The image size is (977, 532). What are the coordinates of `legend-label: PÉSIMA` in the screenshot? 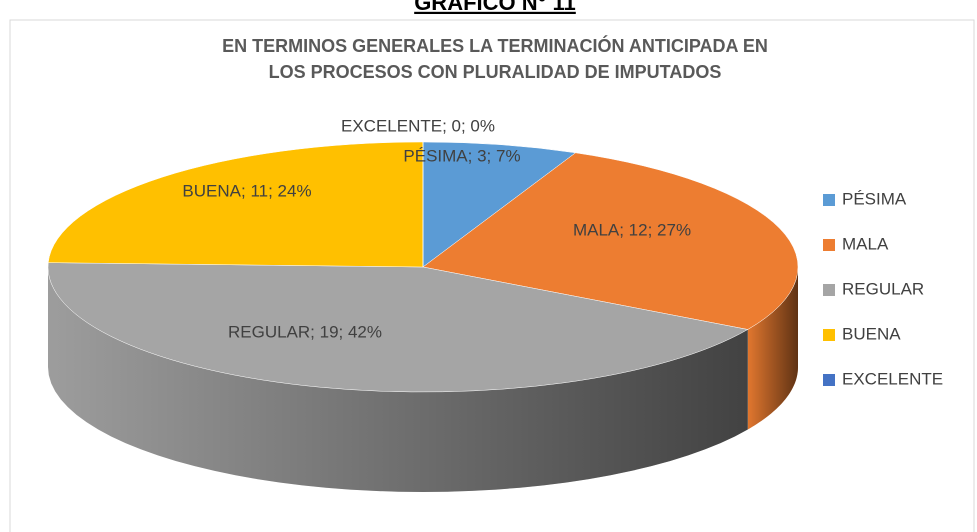 It's located at (874, 198).